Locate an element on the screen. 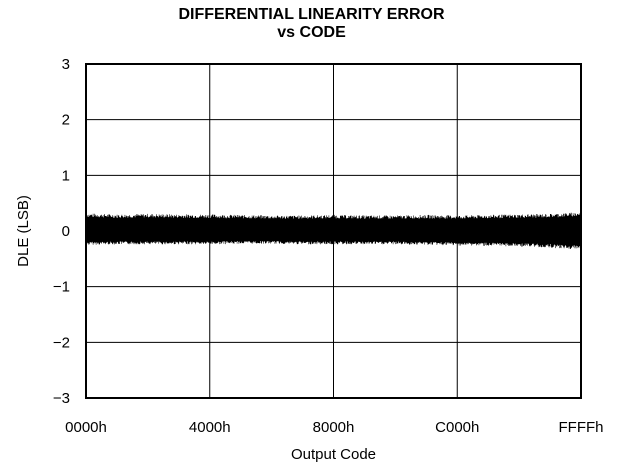 Image resolution: width=623 pixels, height=468 pixels. x-tick-label: 8000h is located at coordinates (334, 427).